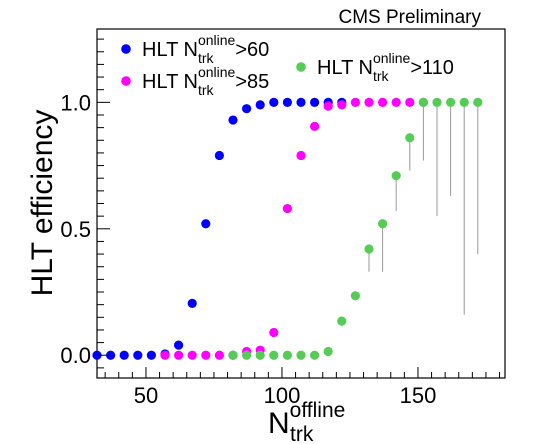 Image resolution: width=540 pixels, height=444 pixels. What do you see at coordinates (423, 208) in the screenshot?
I see `error-bars` at bounding box center [423, 208].